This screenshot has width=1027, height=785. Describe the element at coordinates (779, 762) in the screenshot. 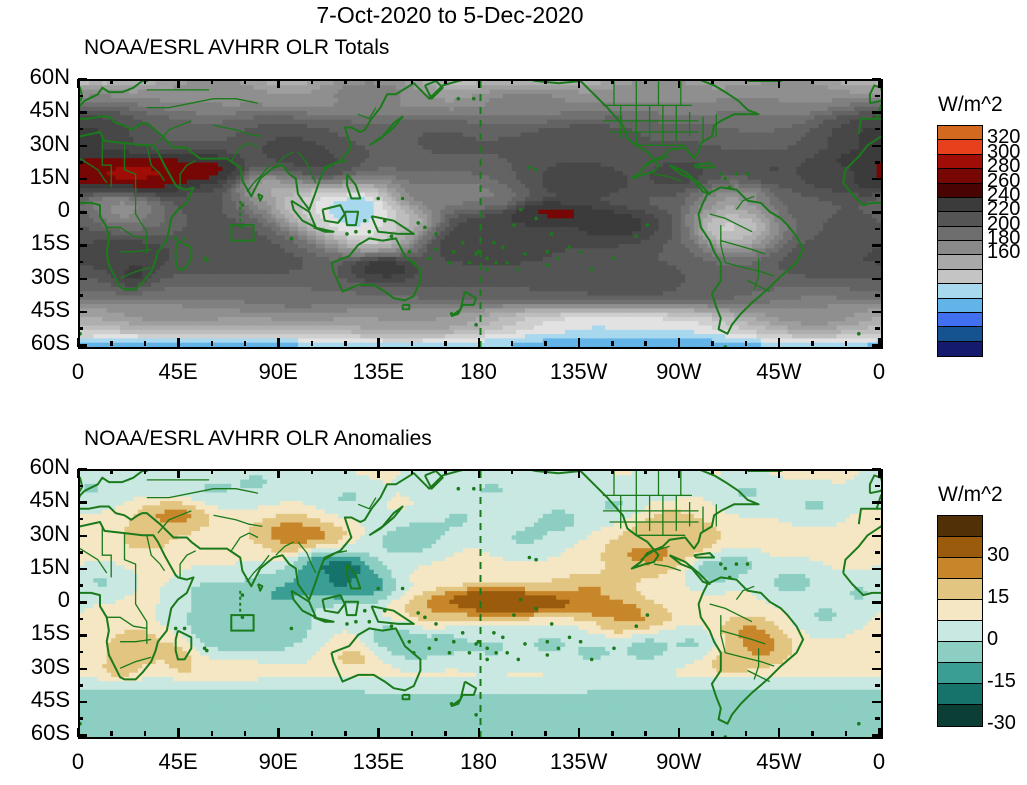

I see `x-axis-label-1-7: 45W` at that location.